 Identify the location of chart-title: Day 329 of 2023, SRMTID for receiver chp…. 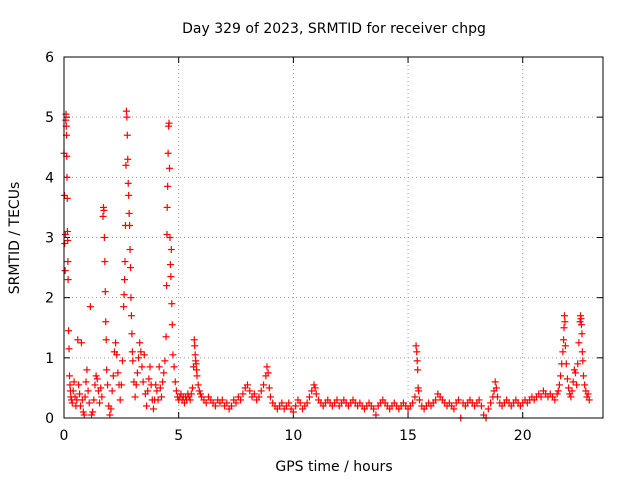
(334, 29).